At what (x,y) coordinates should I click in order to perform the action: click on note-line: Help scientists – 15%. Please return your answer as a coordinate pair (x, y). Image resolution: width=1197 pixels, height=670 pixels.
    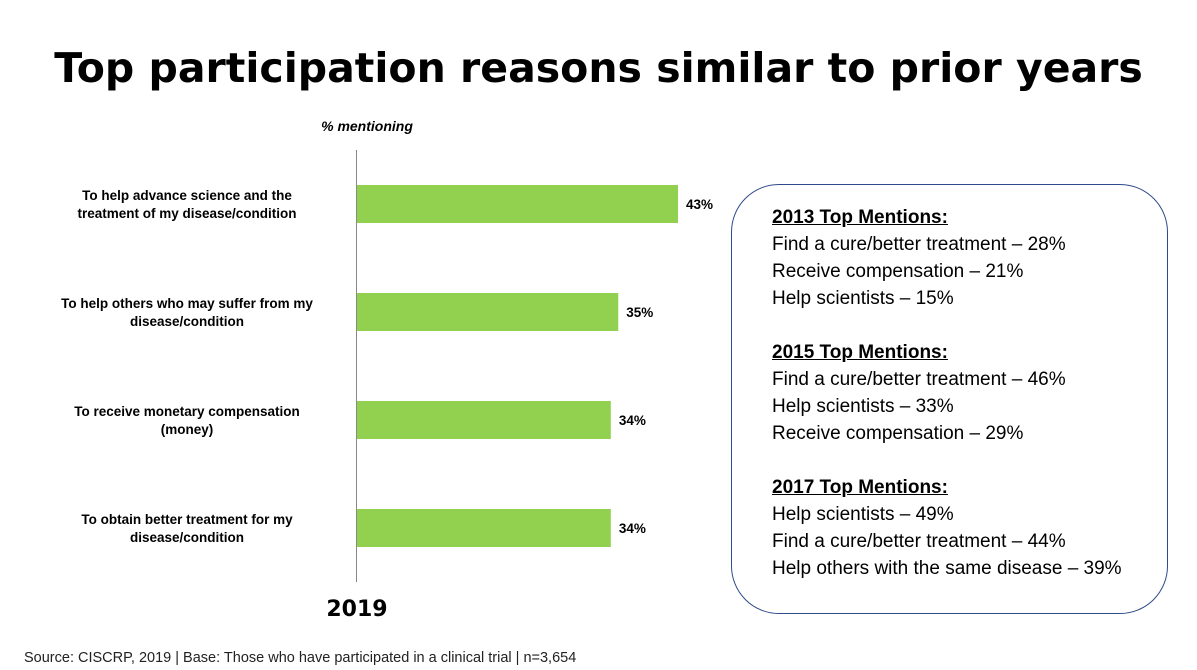
    Looking at the image, I should click on (863, 298).